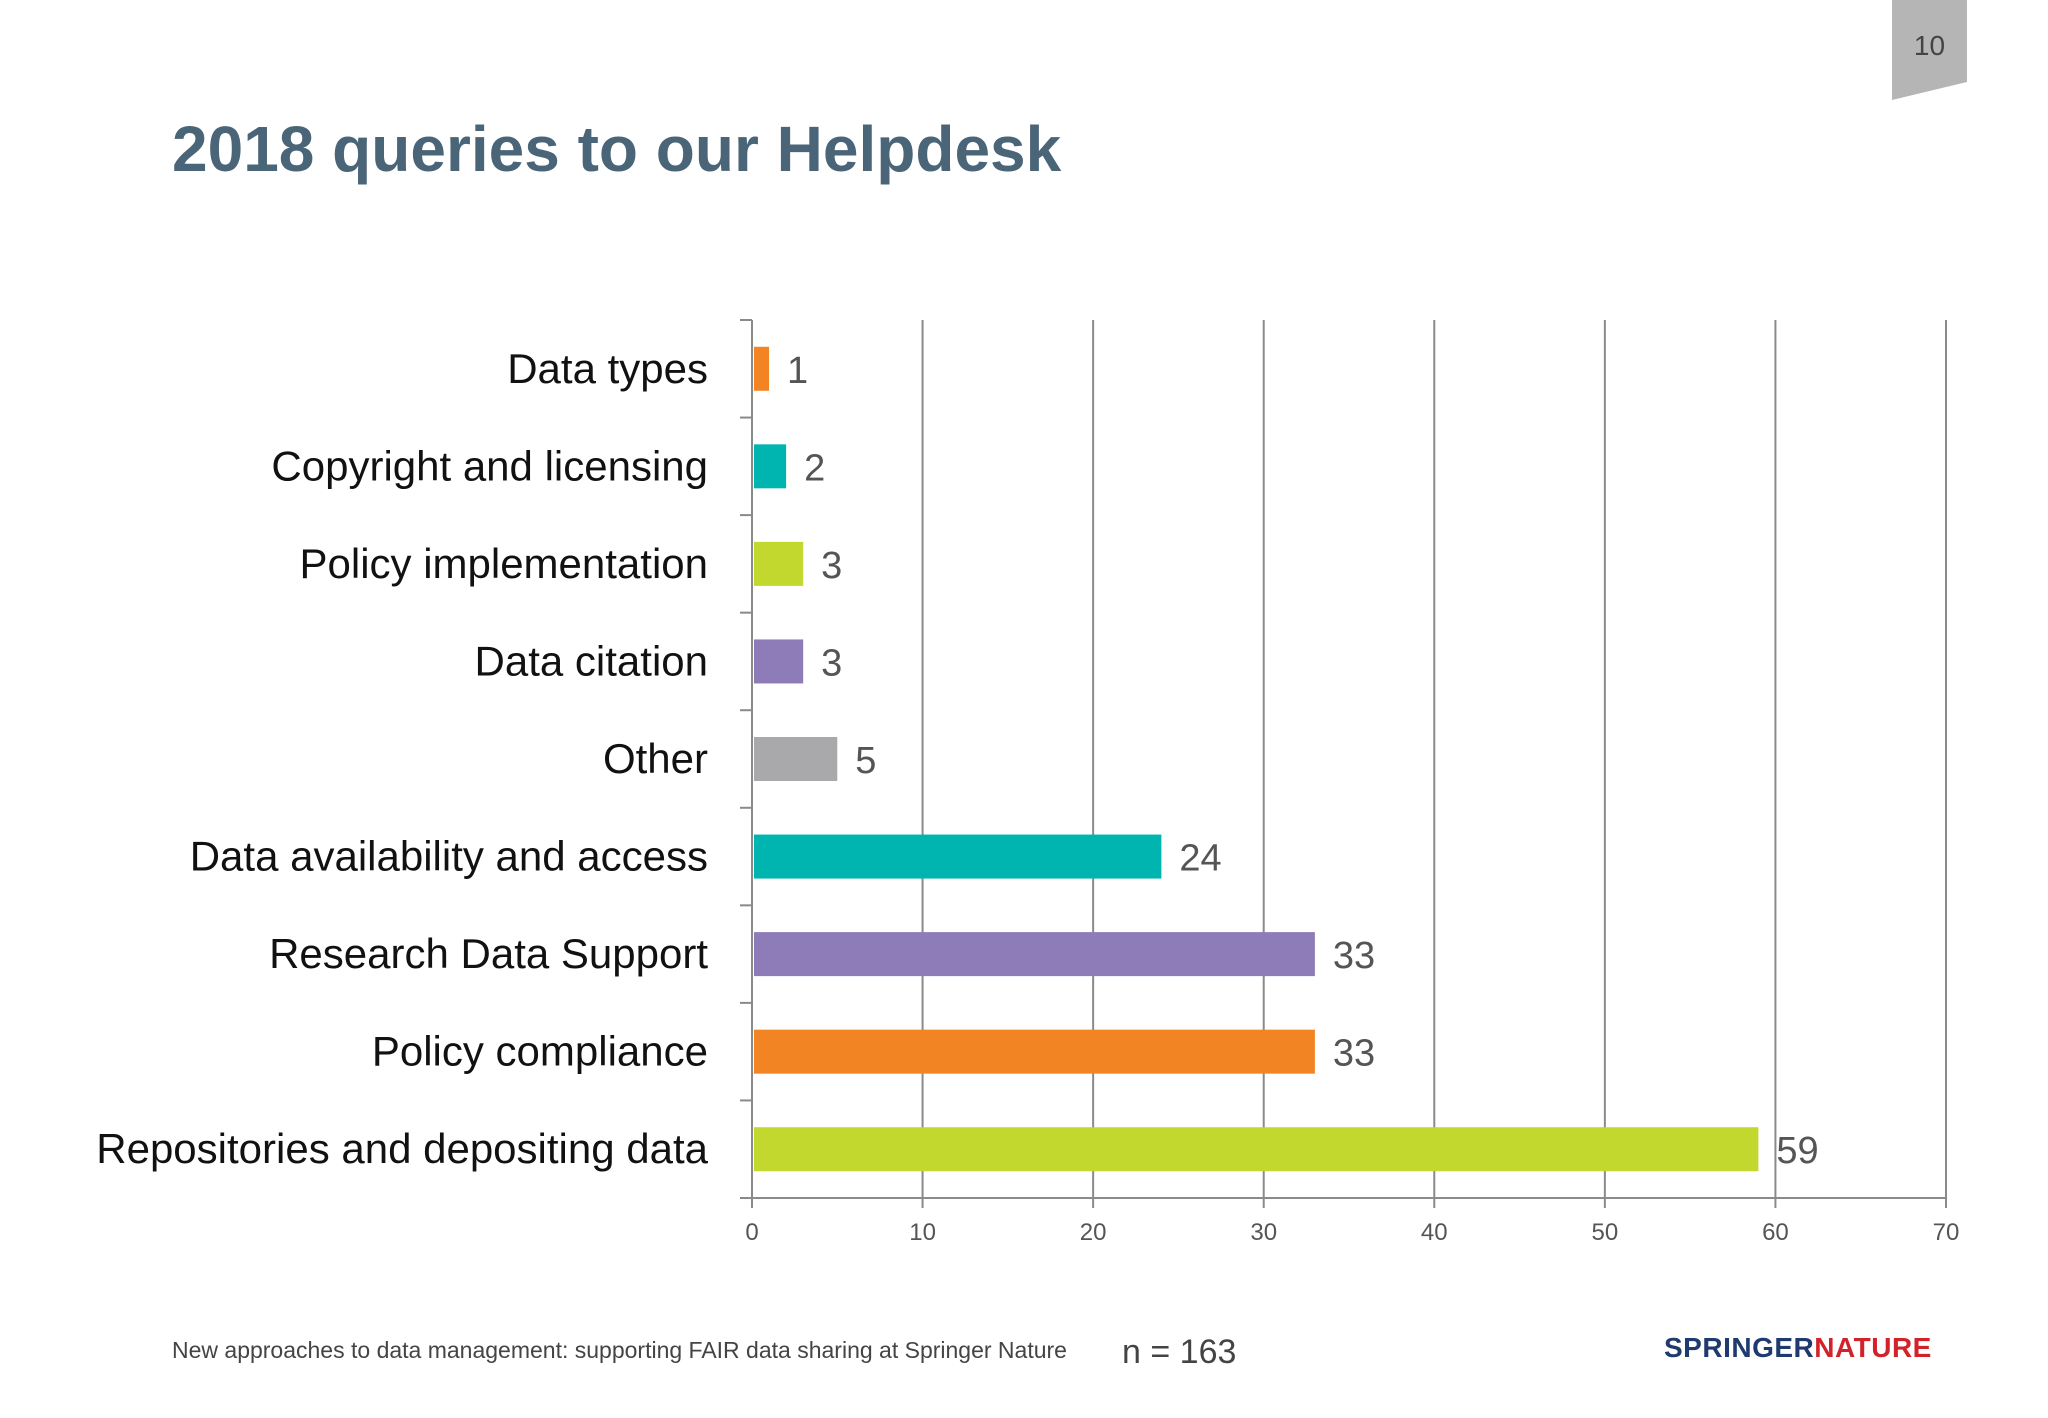 This screenshot has height=1418, width=2048. Describe the element at coordinates (797, 371) in the screenshot. I see `data-label: 1` at that location.